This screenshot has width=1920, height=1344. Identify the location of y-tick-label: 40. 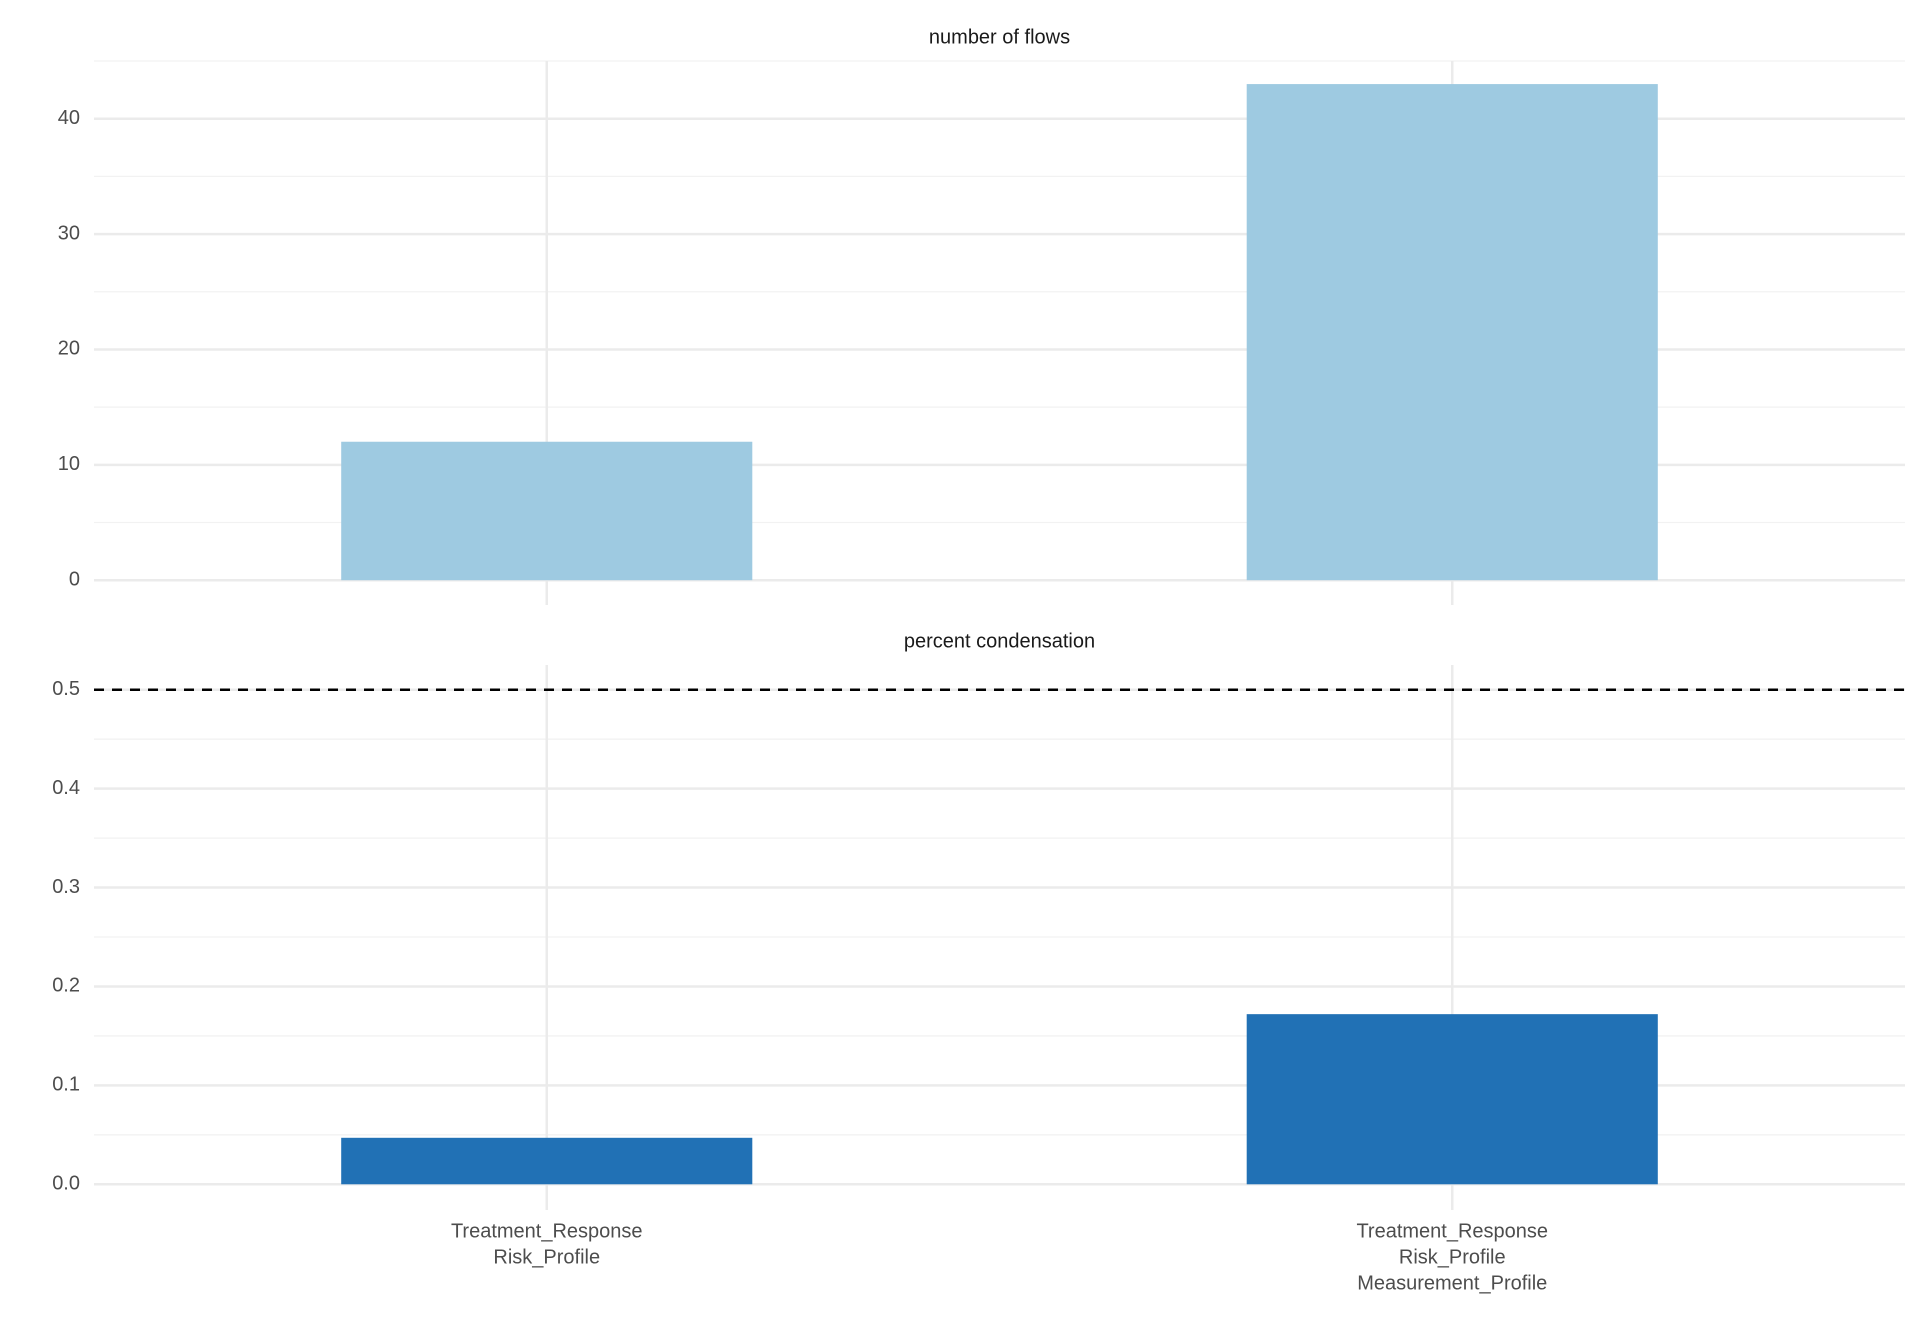
(69, 118).